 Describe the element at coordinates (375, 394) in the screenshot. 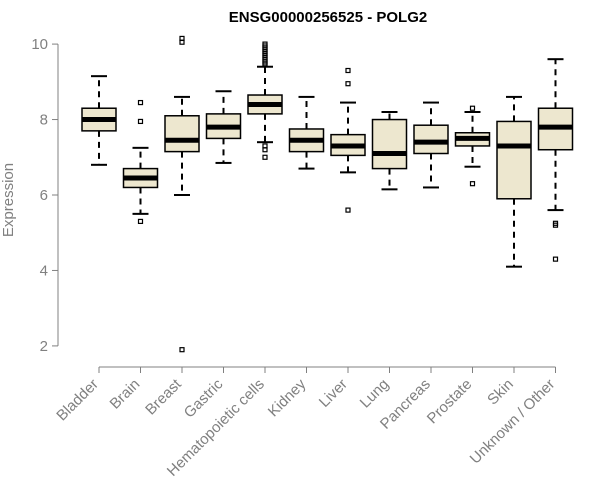

I see `x-tick-label: Lung` at that location.